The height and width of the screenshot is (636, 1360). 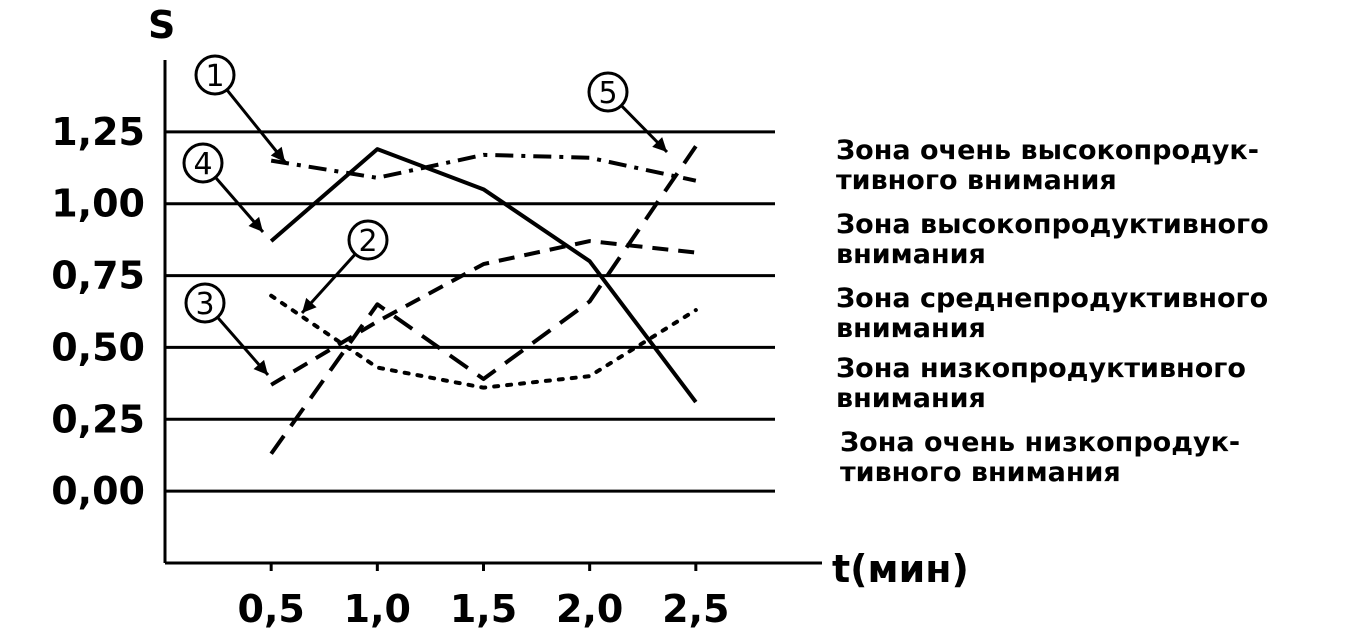 I want to click on zone-label-4-line-1: Зона низкопродуктивного, so click(x=1041, y=368).